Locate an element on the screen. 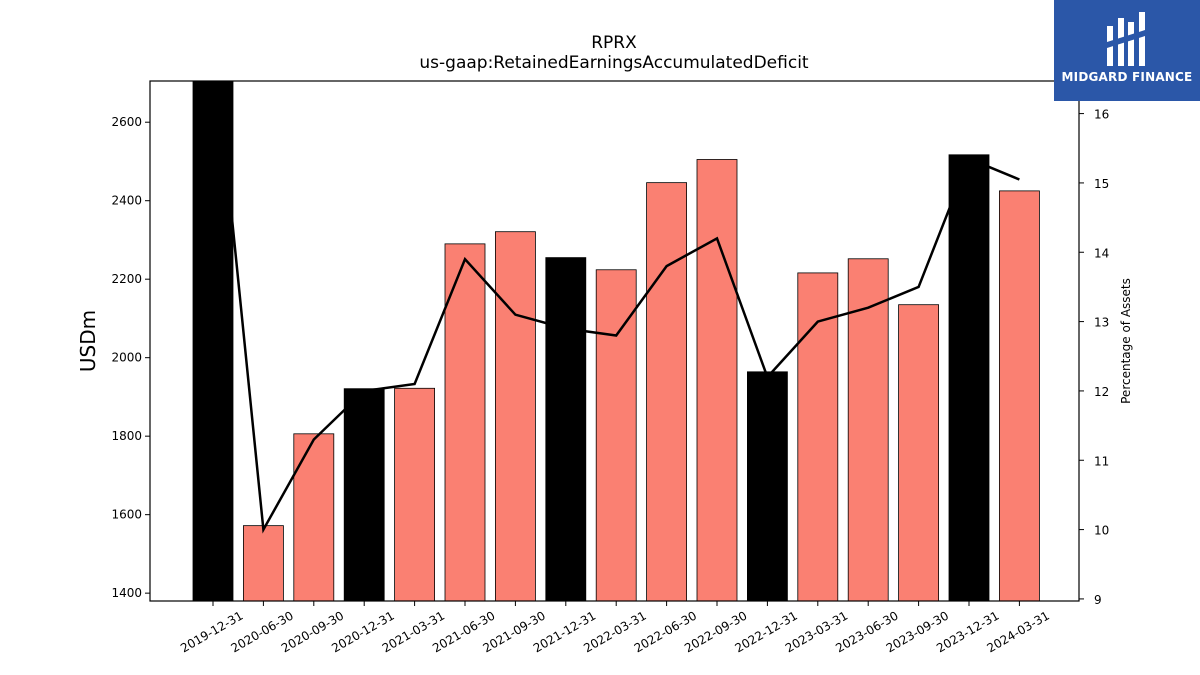  chart-title: RPRX is located at coordinates (614, 43).